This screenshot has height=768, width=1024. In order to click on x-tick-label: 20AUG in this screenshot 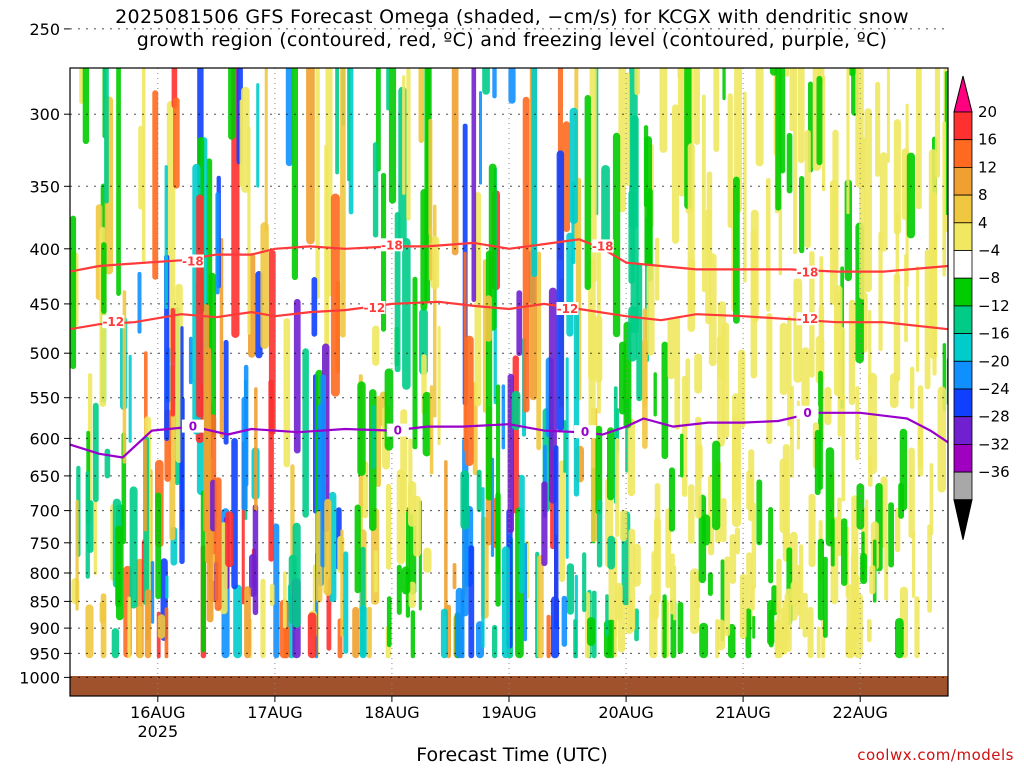, I will do `click(625, 712)`.